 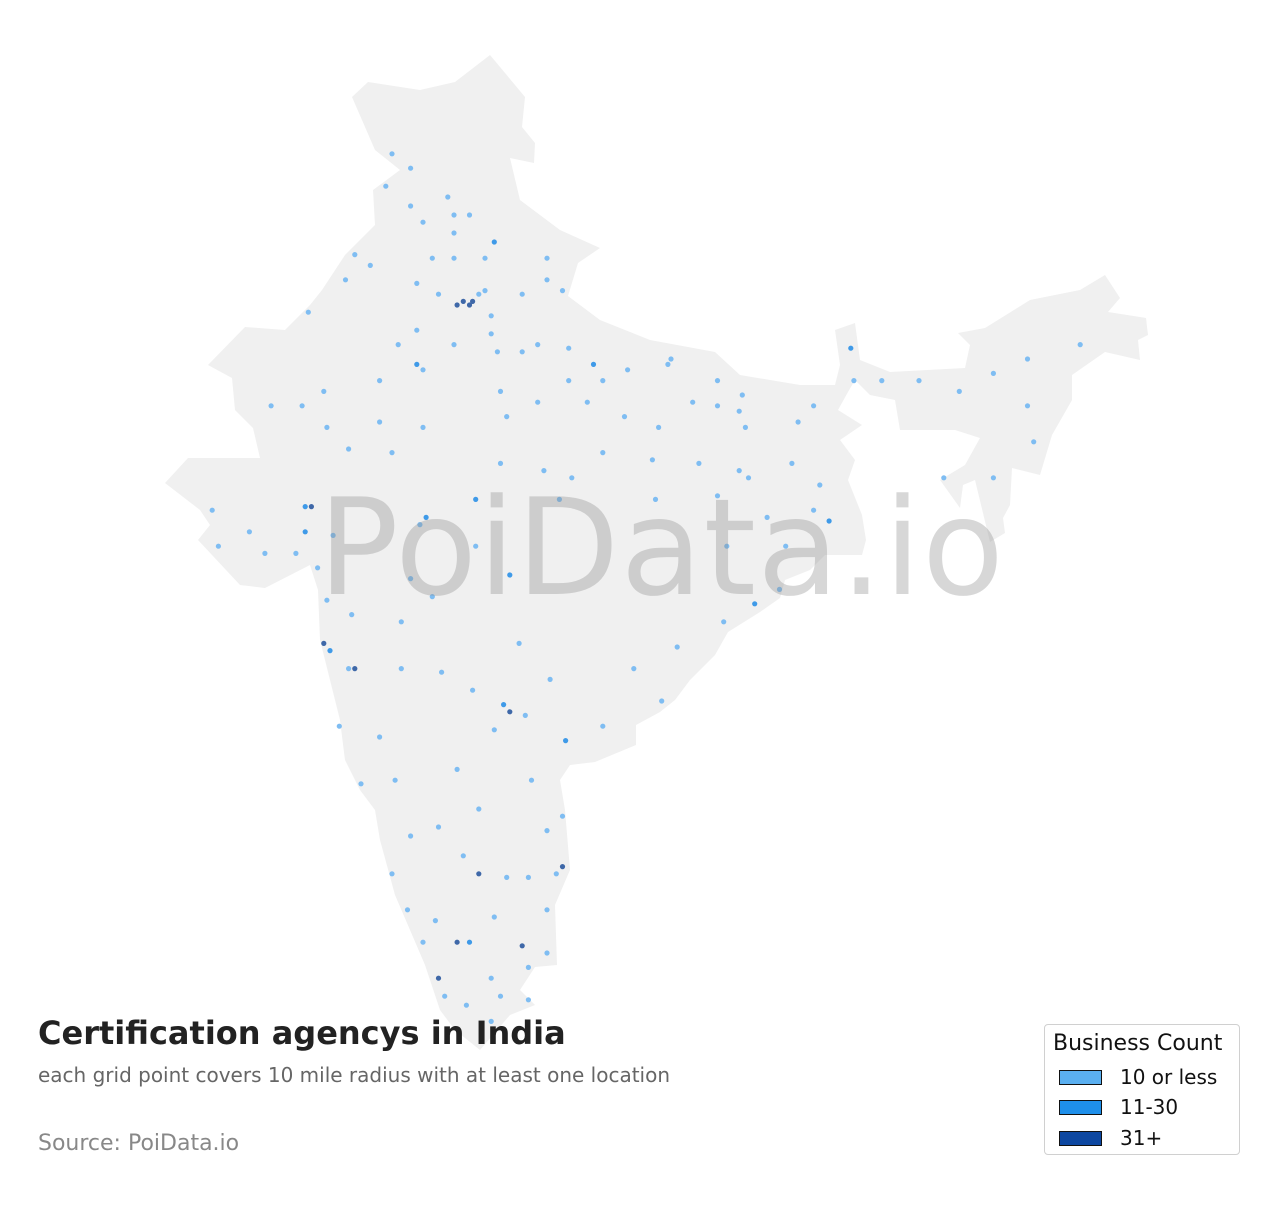 I want to click on source-note: Source: PoiData.io, so click(x=139, y=1143).